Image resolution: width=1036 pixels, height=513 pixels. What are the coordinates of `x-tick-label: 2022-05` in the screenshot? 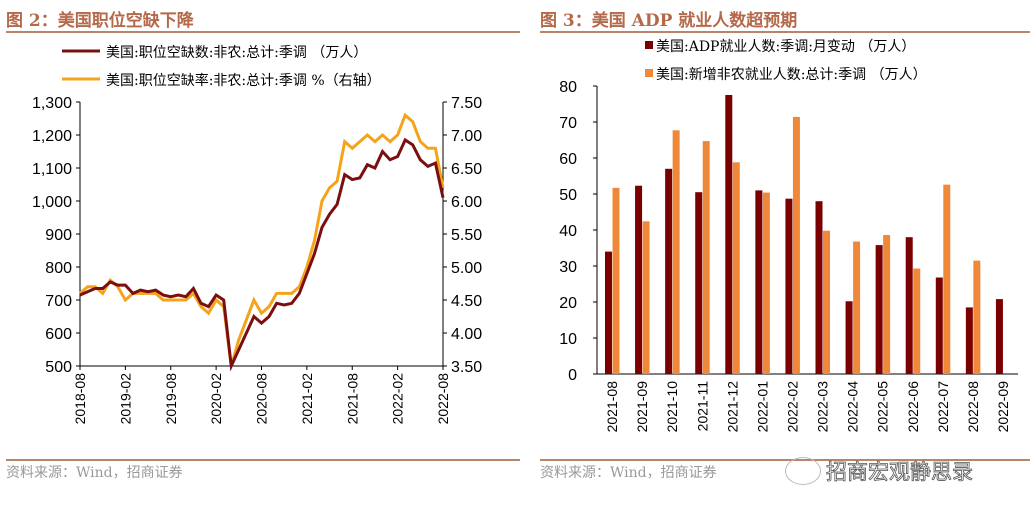 It's located at (883, 407).